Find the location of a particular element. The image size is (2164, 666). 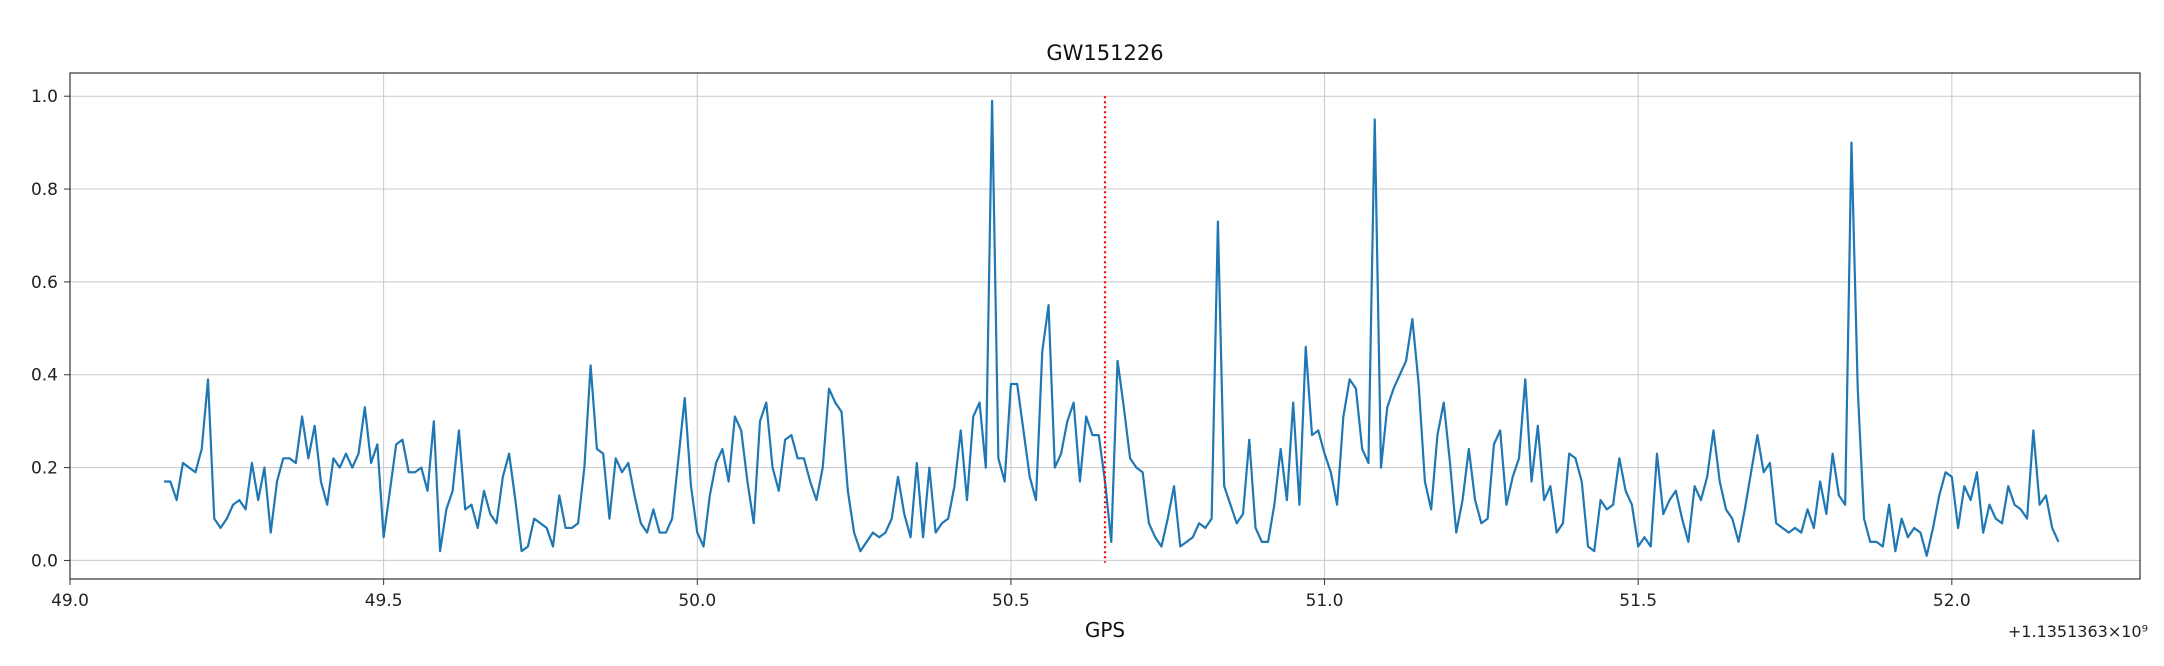

x-tick-label: 50.5 is located at coordinates (1011, 601).